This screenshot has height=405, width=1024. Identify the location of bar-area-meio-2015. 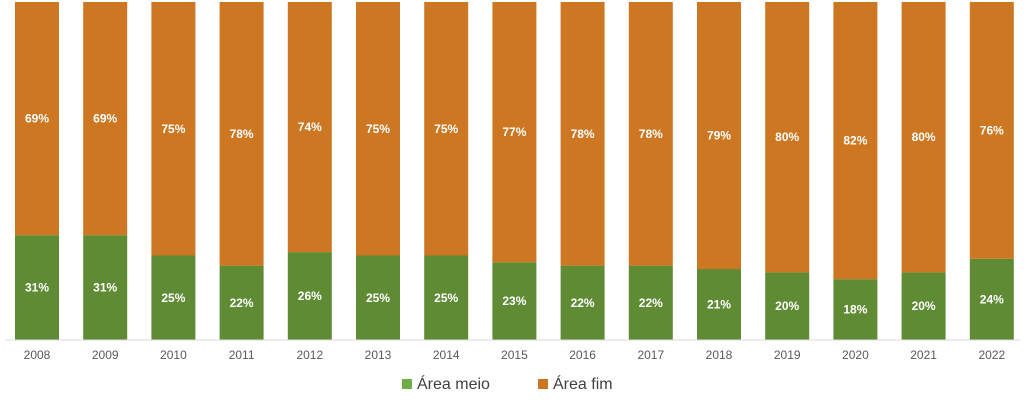
(514, 301).